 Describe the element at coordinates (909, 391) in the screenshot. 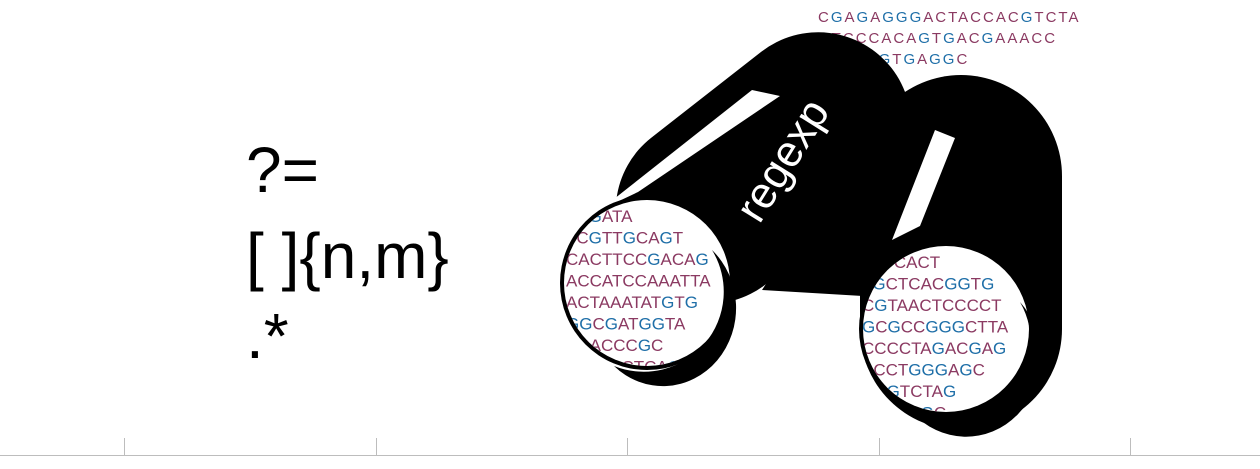

I see `sequence-line: CCGTCTAG` at that location.